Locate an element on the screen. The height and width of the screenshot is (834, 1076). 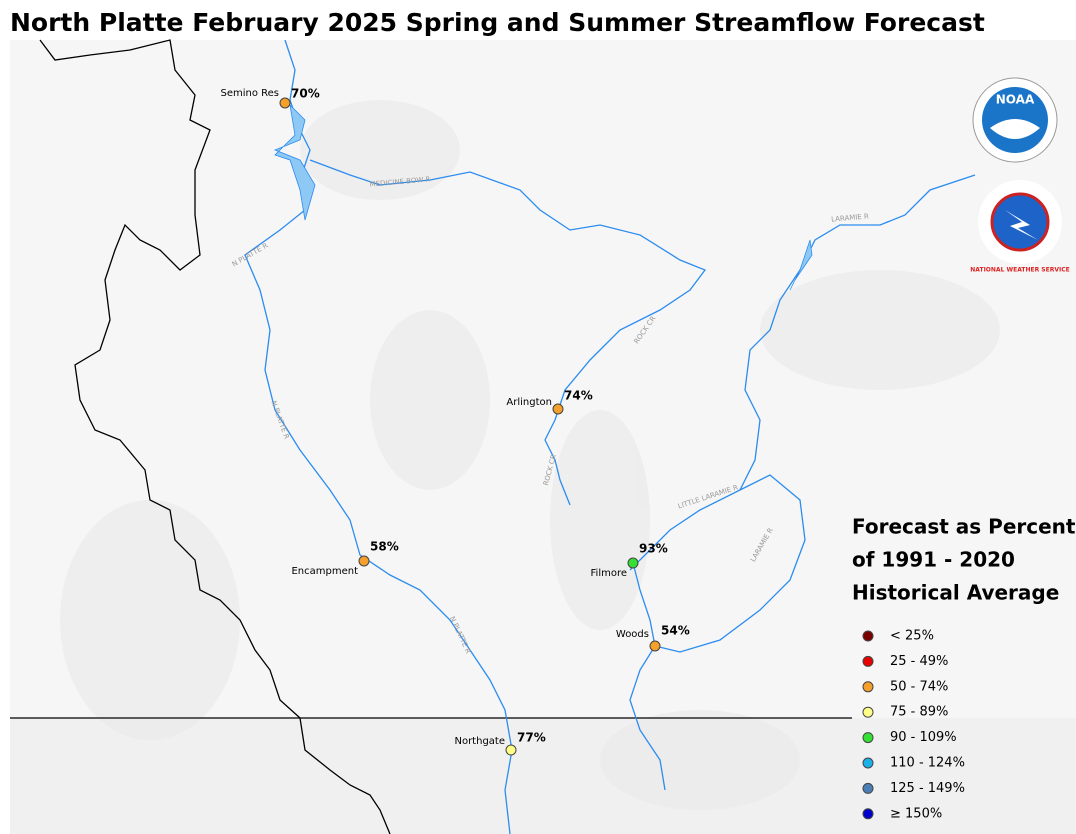
legend-label: 125 - 149% is located at coordinates (927, 788).